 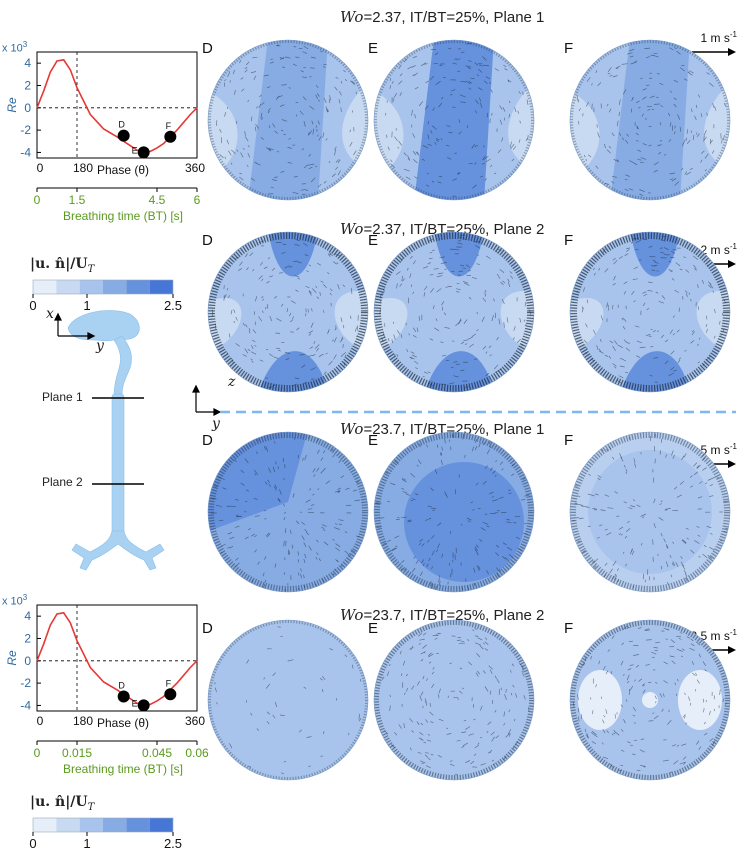 I want to click on panel-title: Wo=23.7, IT/BT=25%, Plane 1, so click(x=442, y=429).